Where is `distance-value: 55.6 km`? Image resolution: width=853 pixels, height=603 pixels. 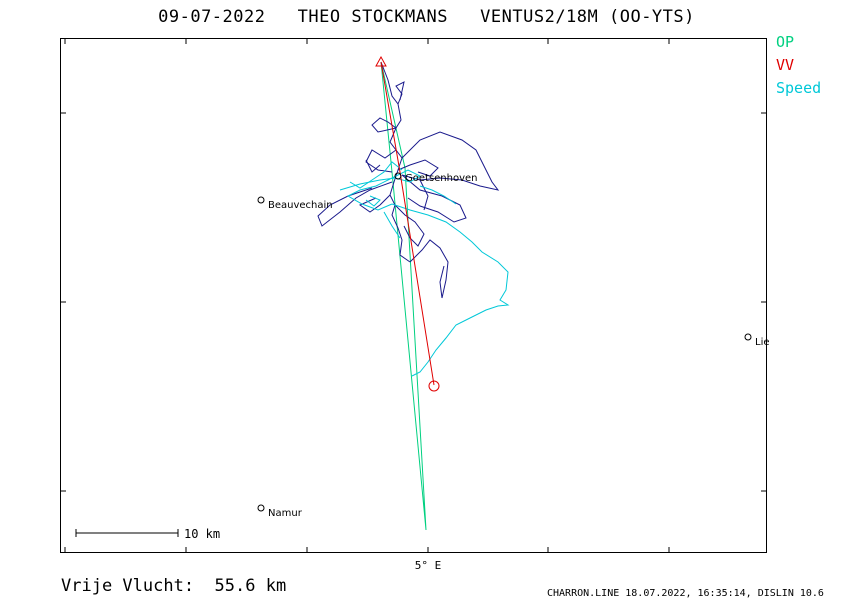
distance-value: 55.6 km is located at coordinates (250, 586).